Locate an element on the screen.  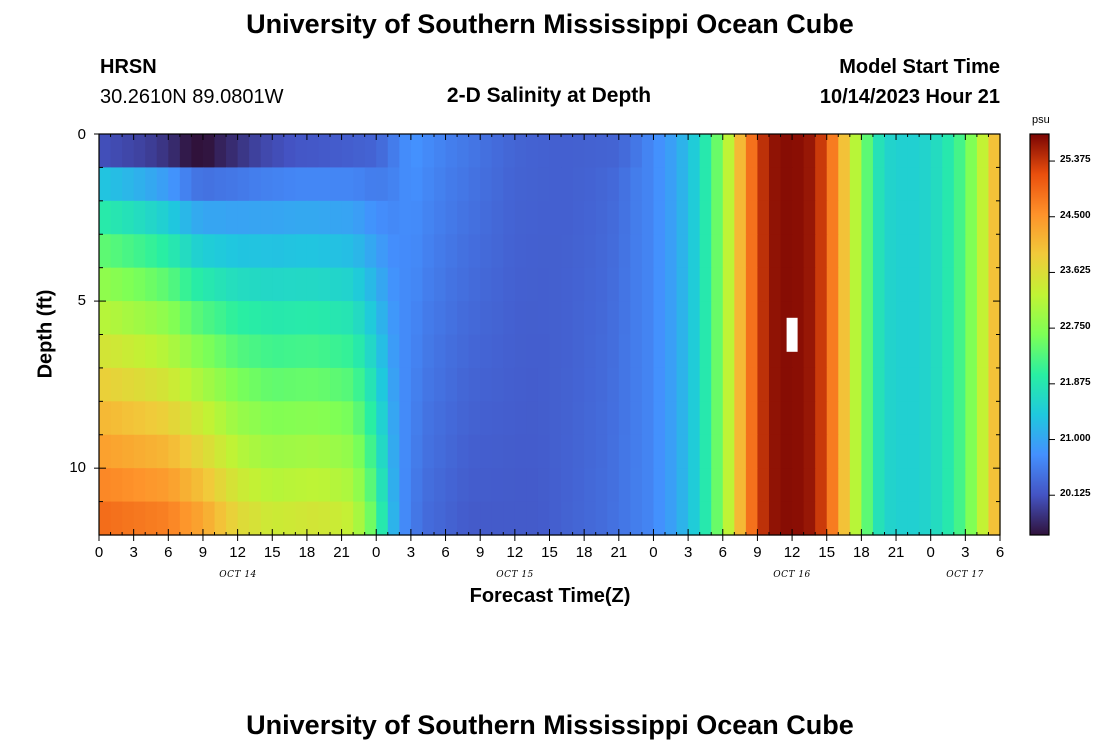
plot-title: 2-D Salinity at Depth is located at coordinates (549, 95).